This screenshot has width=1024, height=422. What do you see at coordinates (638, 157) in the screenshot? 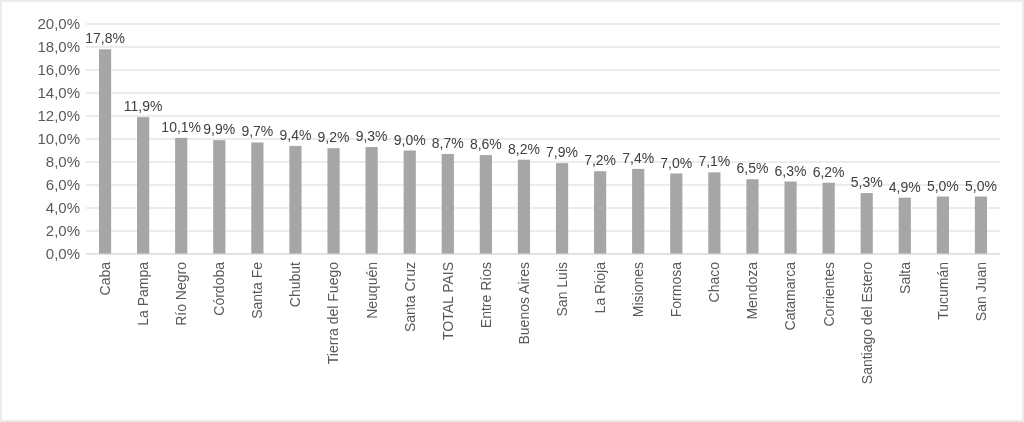
I see `data-label: 7,4%` at bounding box center [638, 157].